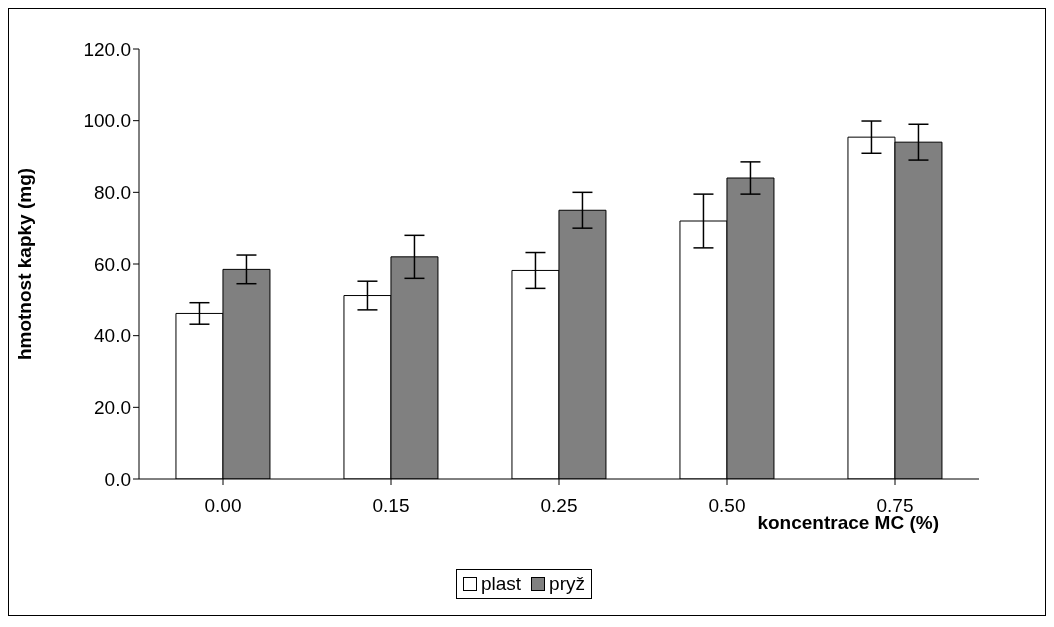 This screenshot has width=1054, height=627. What do you see at coordinates (501, 584) in the screenshot?
I see `legend-label: plast` at bounding box center [501, 584].